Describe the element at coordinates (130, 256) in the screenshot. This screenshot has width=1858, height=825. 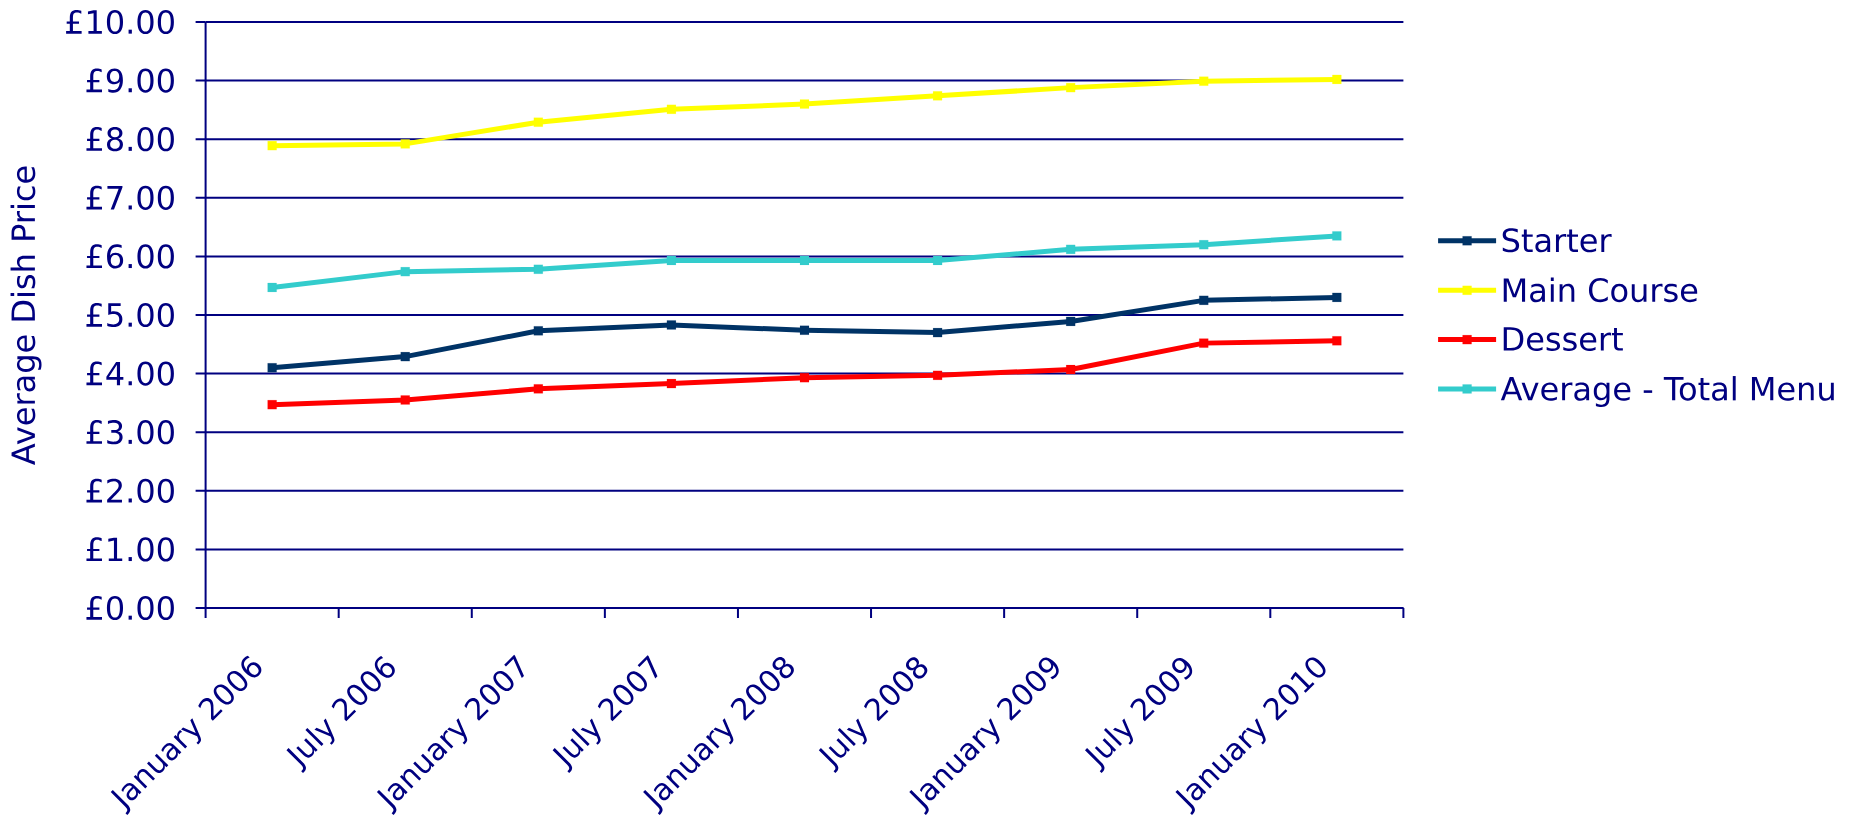
I see `y-tick-label: £6.00` at that location.